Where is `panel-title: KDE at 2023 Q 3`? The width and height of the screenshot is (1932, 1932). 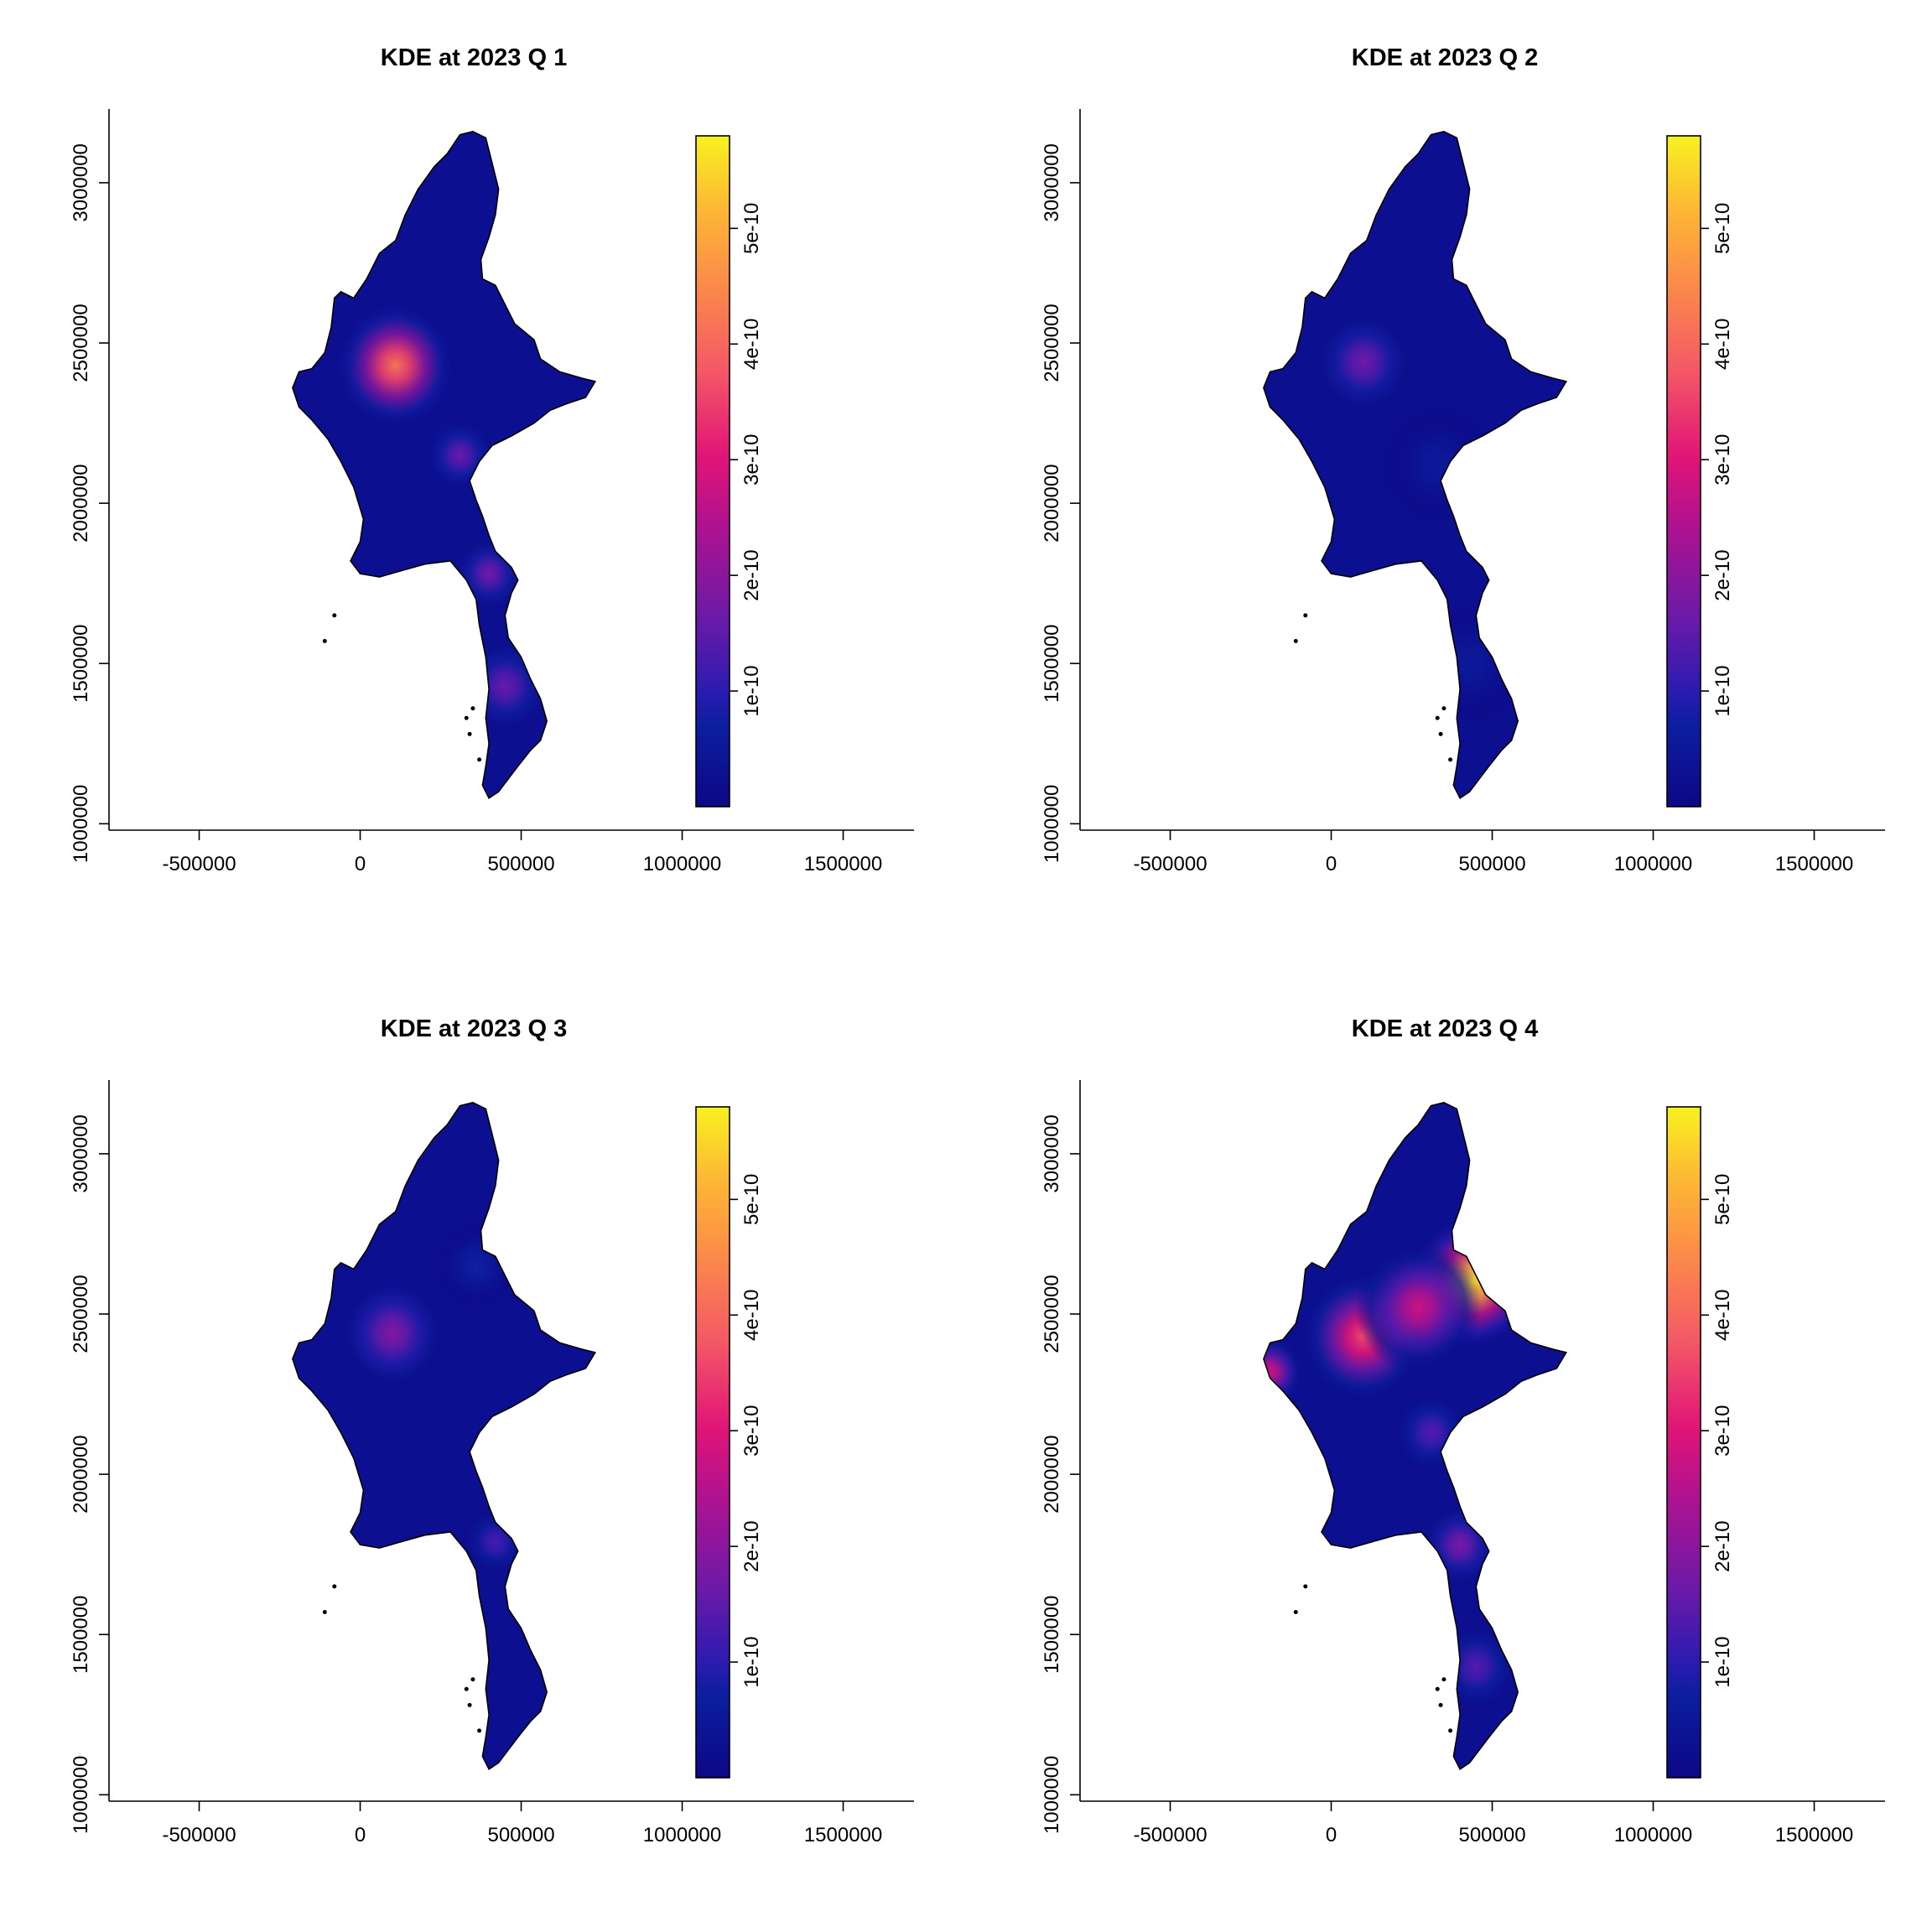 panel-title: KDE at 2023 Q 3 is located at coordinates (474, 1028).